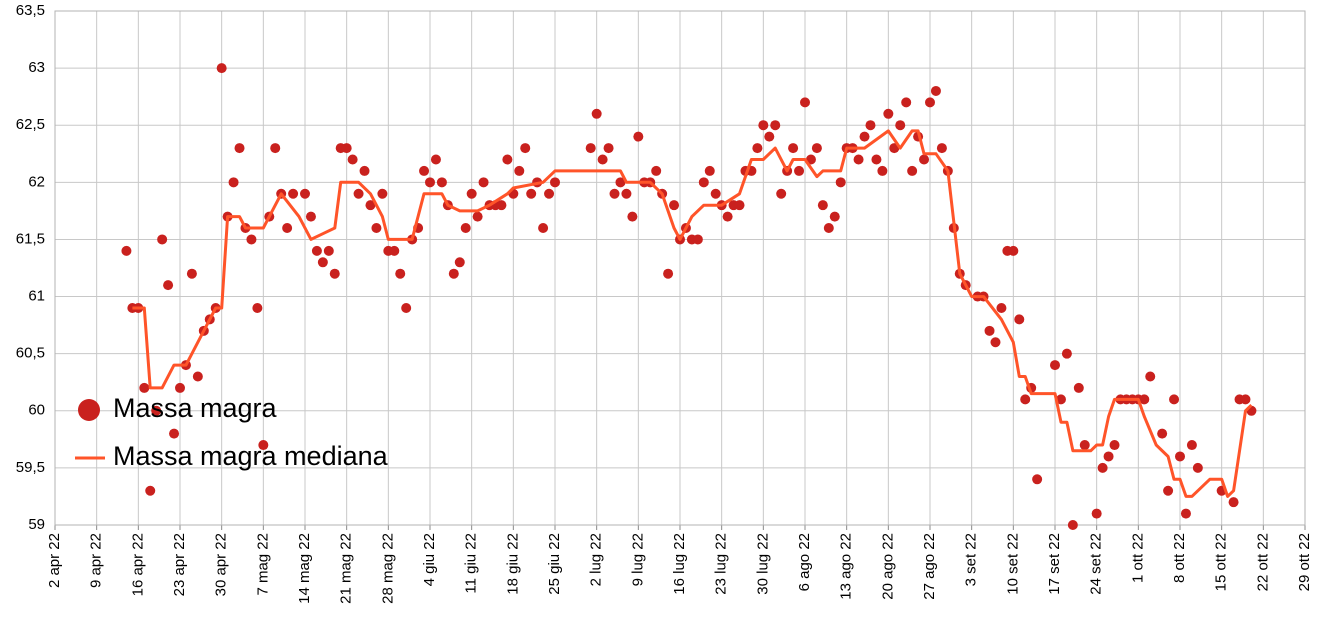  What do you see at coordinates (304, 568) in the screenshot?
I see `x-tick-label: 14 mag 22` at bounding box center [304, 568].